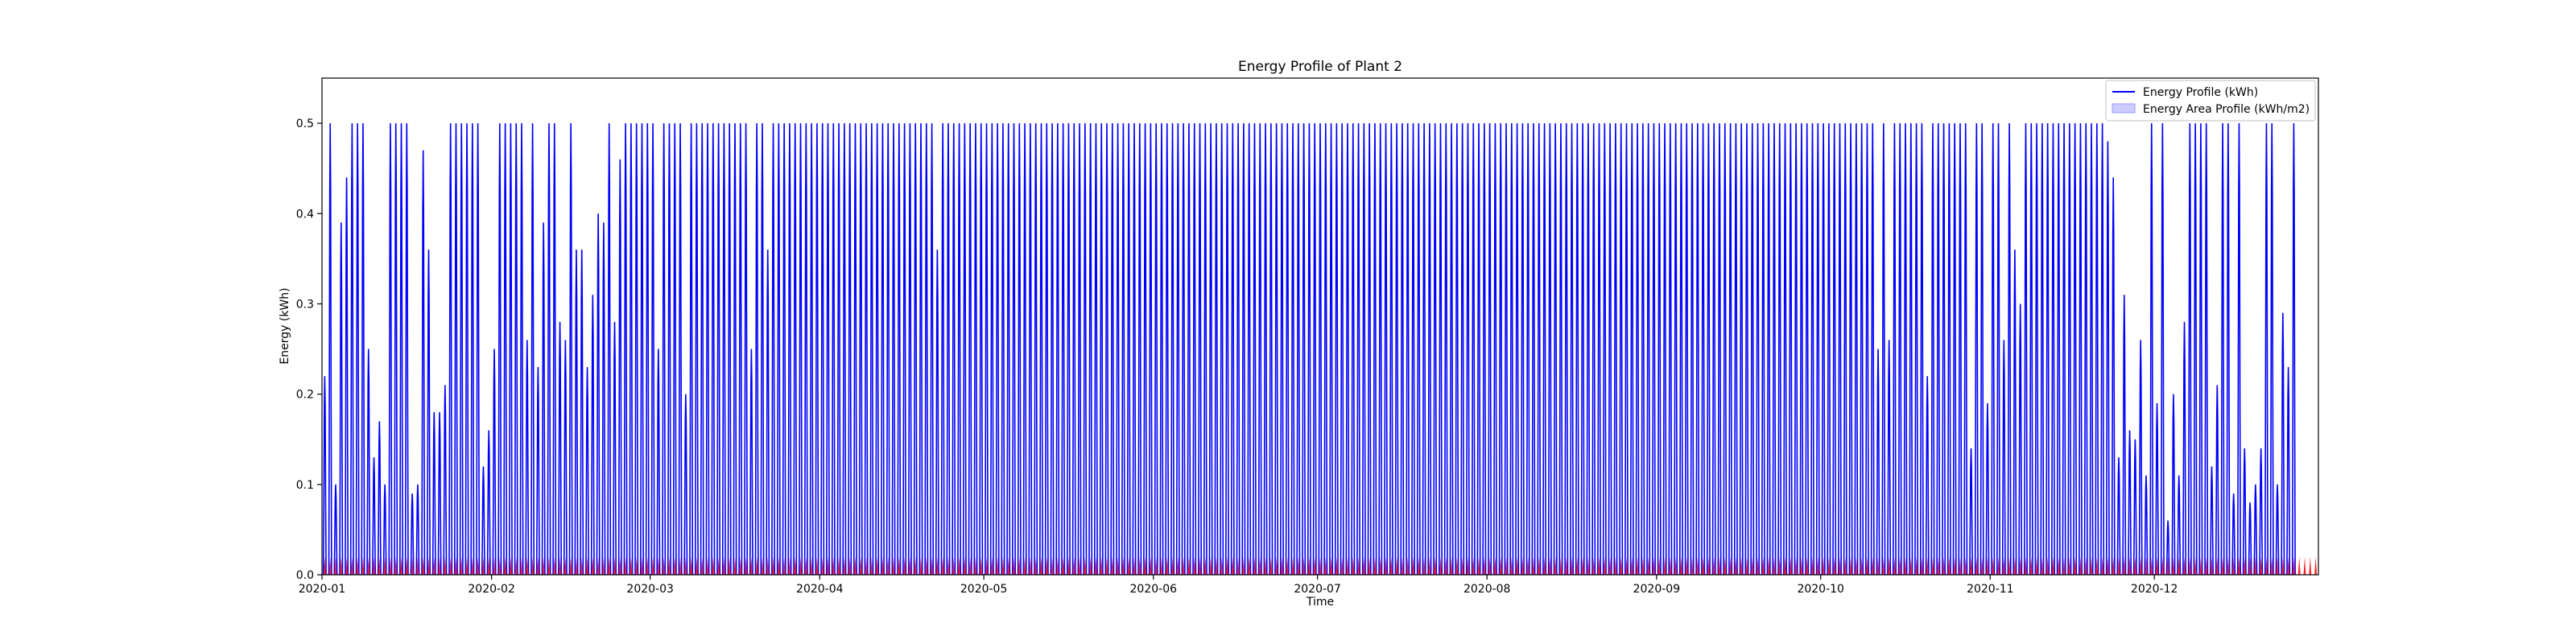 This screenshot has width=2576, height=644. I want to click on x-tick-label: 2020-12, so click(2154, 589).